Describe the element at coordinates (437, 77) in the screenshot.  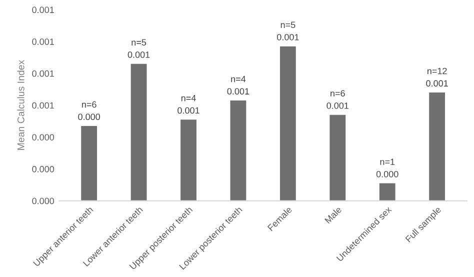
I see `data-label: n=12 0.001` at that location.